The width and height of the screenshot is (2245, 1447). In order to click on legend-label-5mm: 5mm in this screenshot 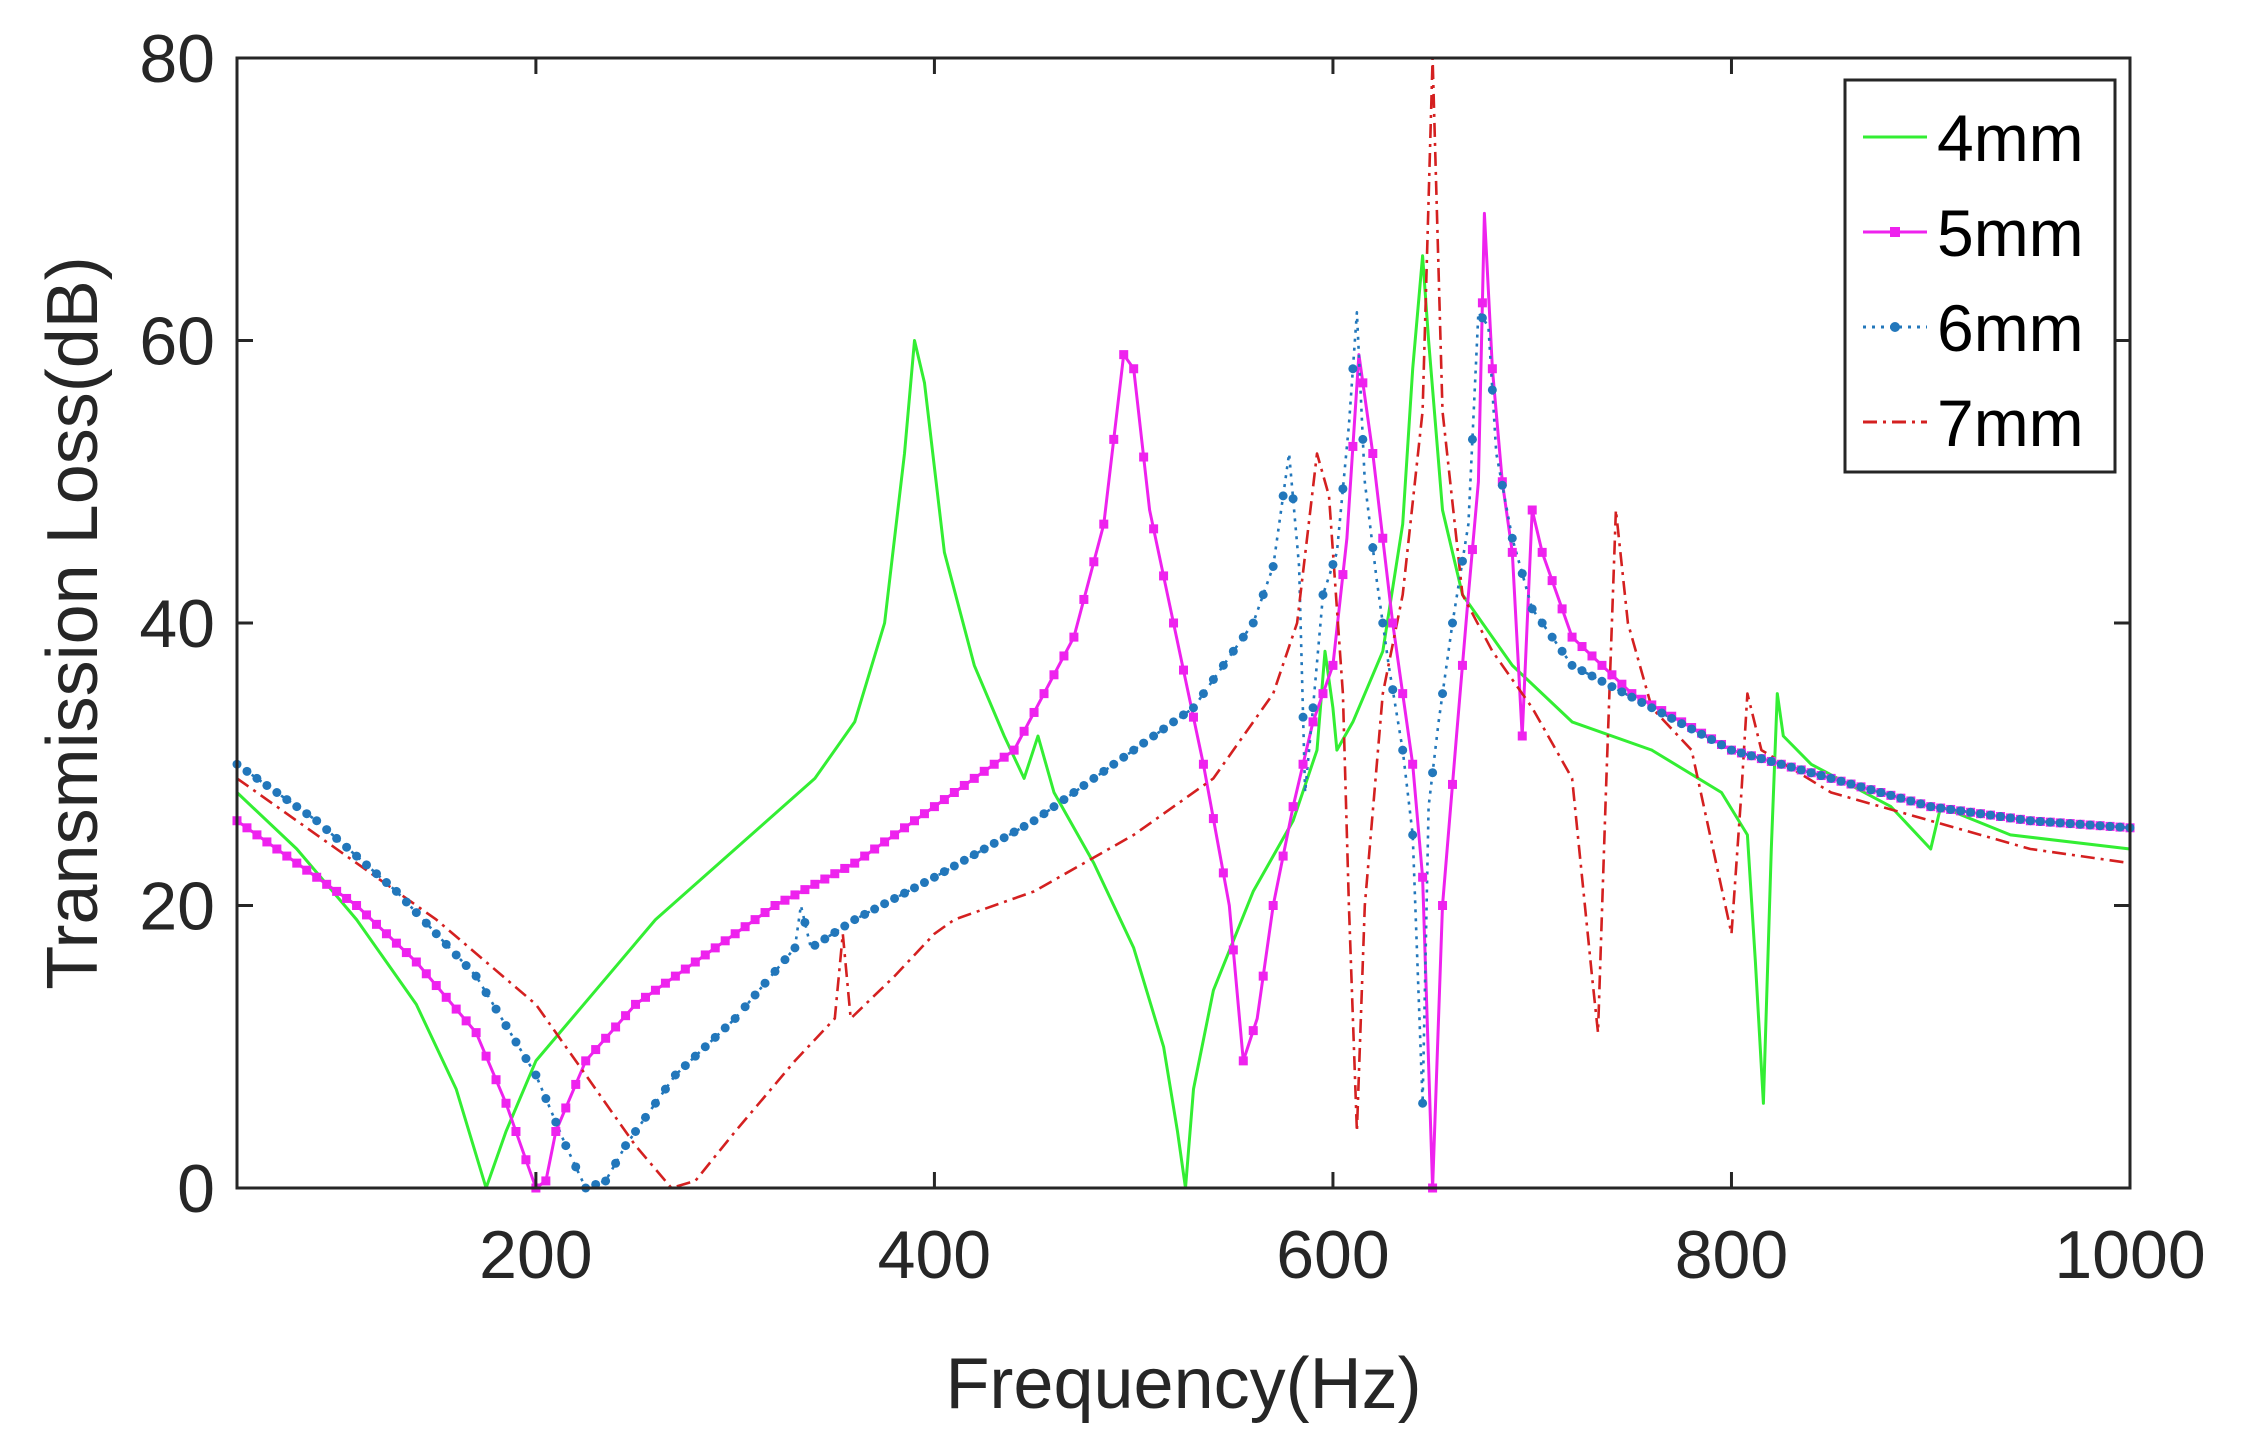, I will do `click(2010, 233)`.